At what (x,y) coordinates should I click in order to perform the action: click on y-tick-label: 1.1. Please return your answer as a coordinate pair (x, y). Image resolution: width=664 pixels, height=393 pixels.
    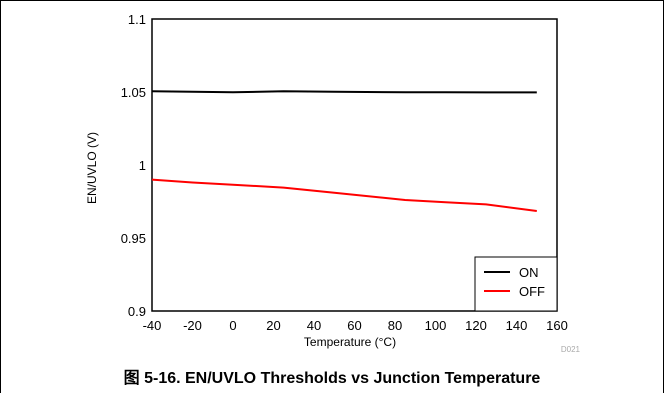
    Looking at the image, I should click on (137, 19).